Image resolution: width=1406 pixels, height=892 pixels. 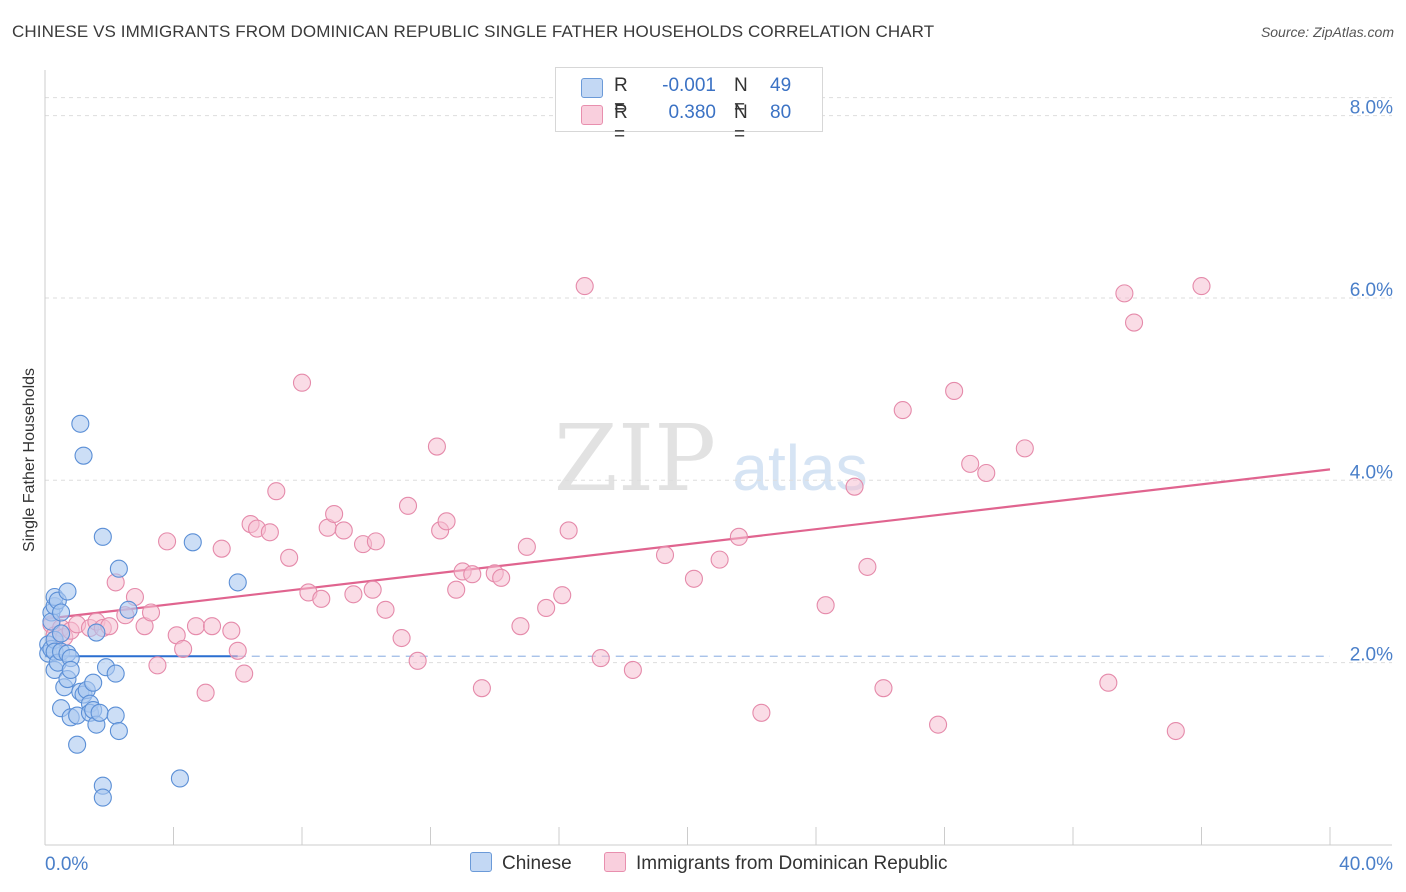 I want to click on legend-swatch-pink, so click(x=592, y=115).